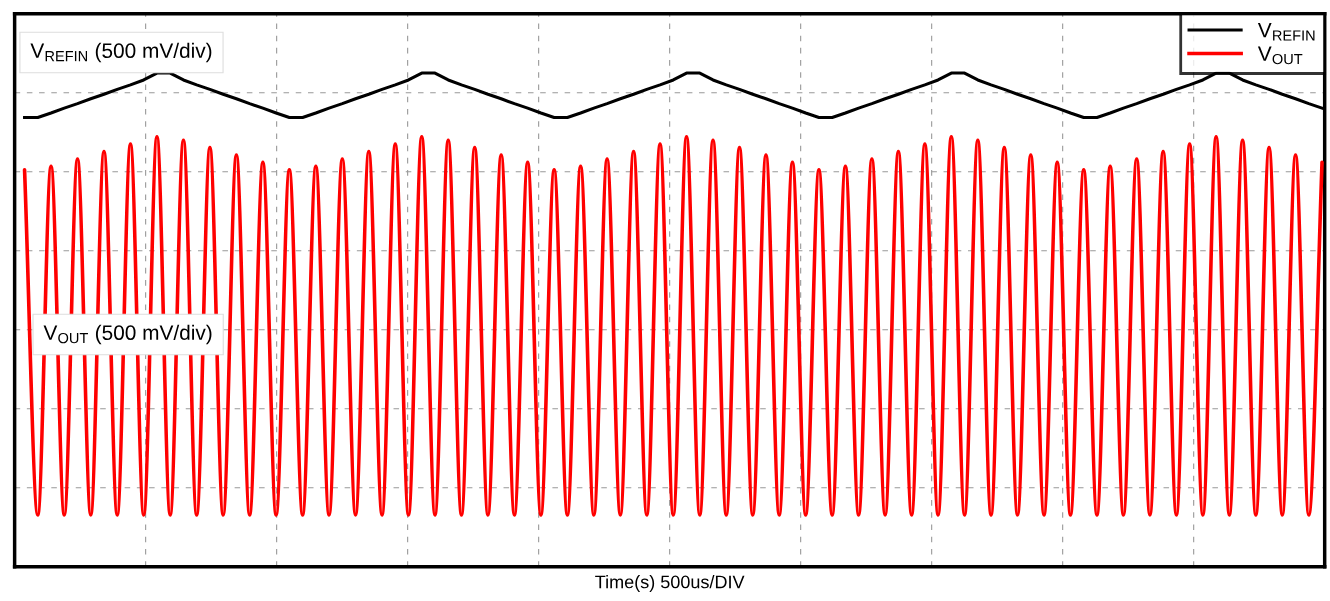 The width and height of the screenshot is (1330, 601). Describe the element at coordinates (1286, 31) in the screenshot. I see `legend-label: V$_{REFIN}$` at that location.